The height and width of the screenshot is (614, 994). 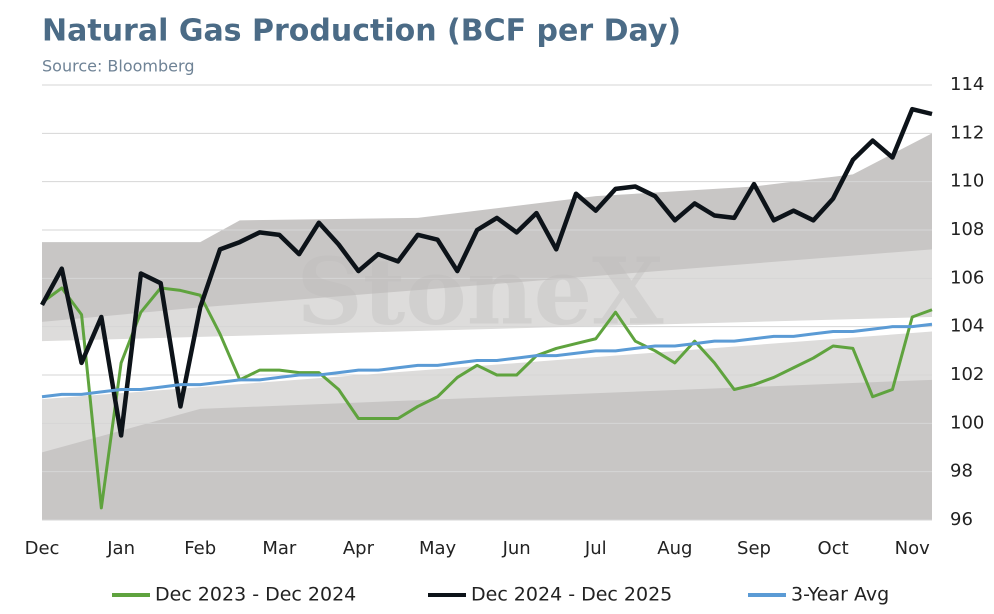 I want to click on y-tick-label: 100, so click(x=967, y=422).